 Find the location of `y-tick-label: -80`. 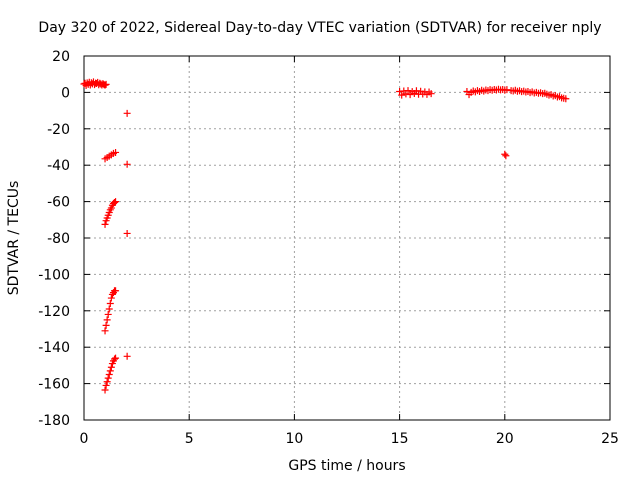

y-tick-label: -80 is located at coordinates (58, 239).